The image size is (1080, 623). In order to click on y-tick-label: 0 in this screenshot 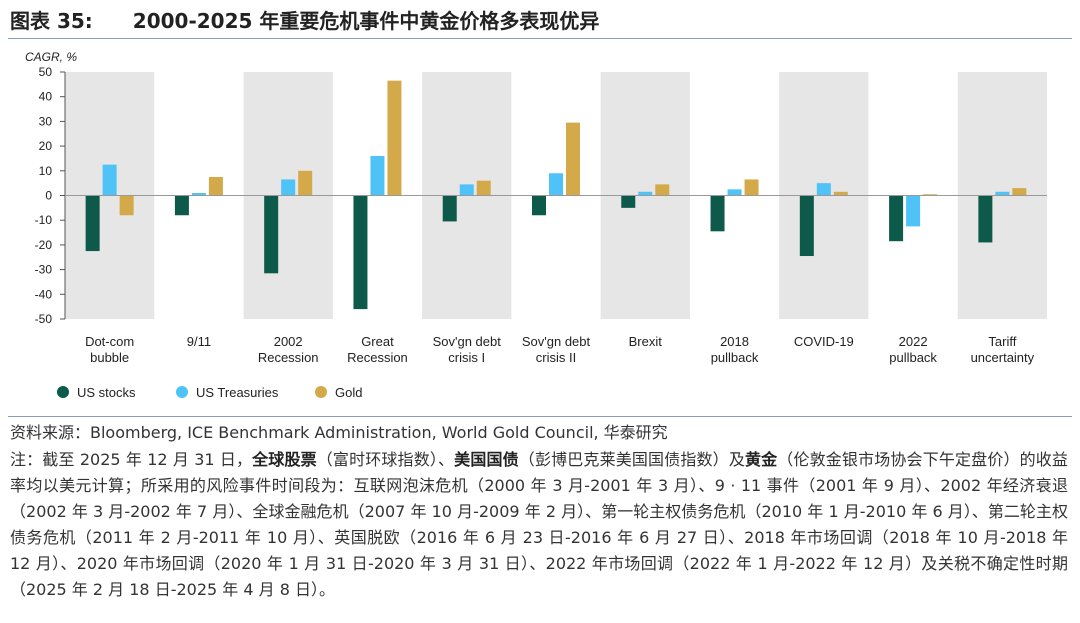, I will do `click(48, 196)`.